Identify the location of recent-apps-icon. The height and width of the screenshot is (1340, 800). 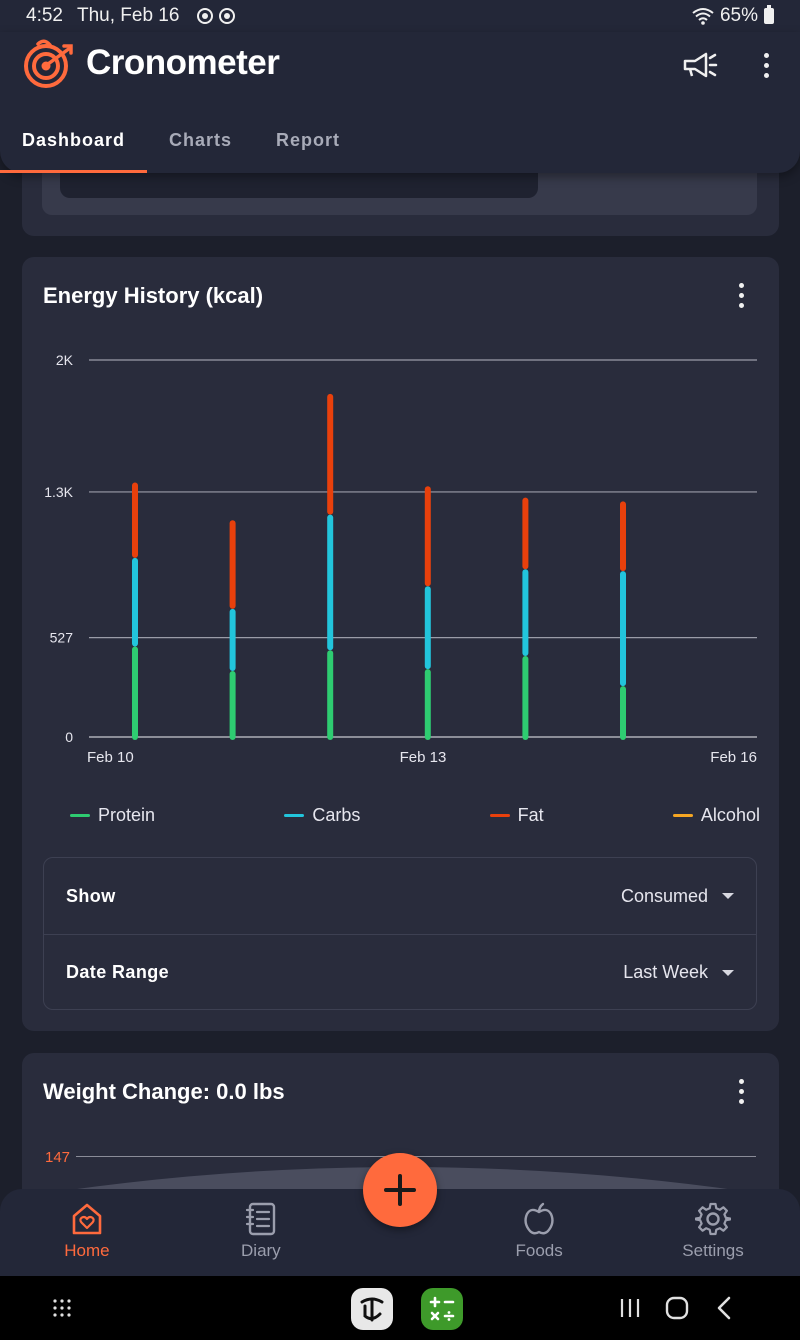
(630, 1308).